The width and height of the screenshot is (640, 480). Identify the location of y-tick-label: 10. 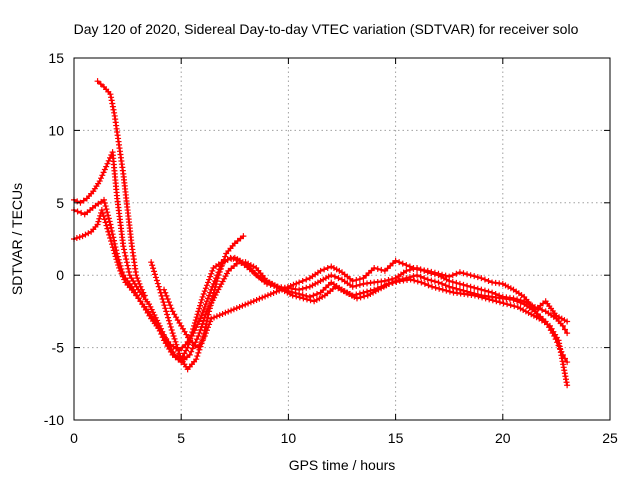
(56, 130).